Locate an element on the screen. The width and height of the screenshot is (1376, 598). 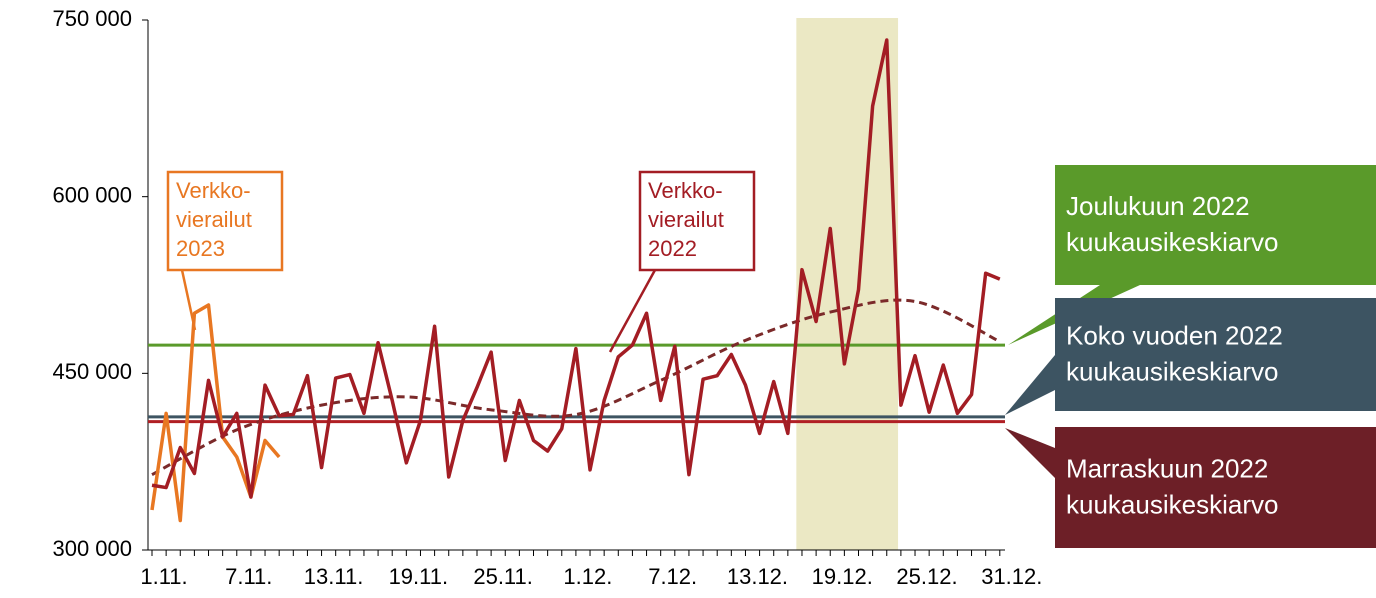
callout-text: Koko vuoden 2022 is located at coordinates (1174, 335).